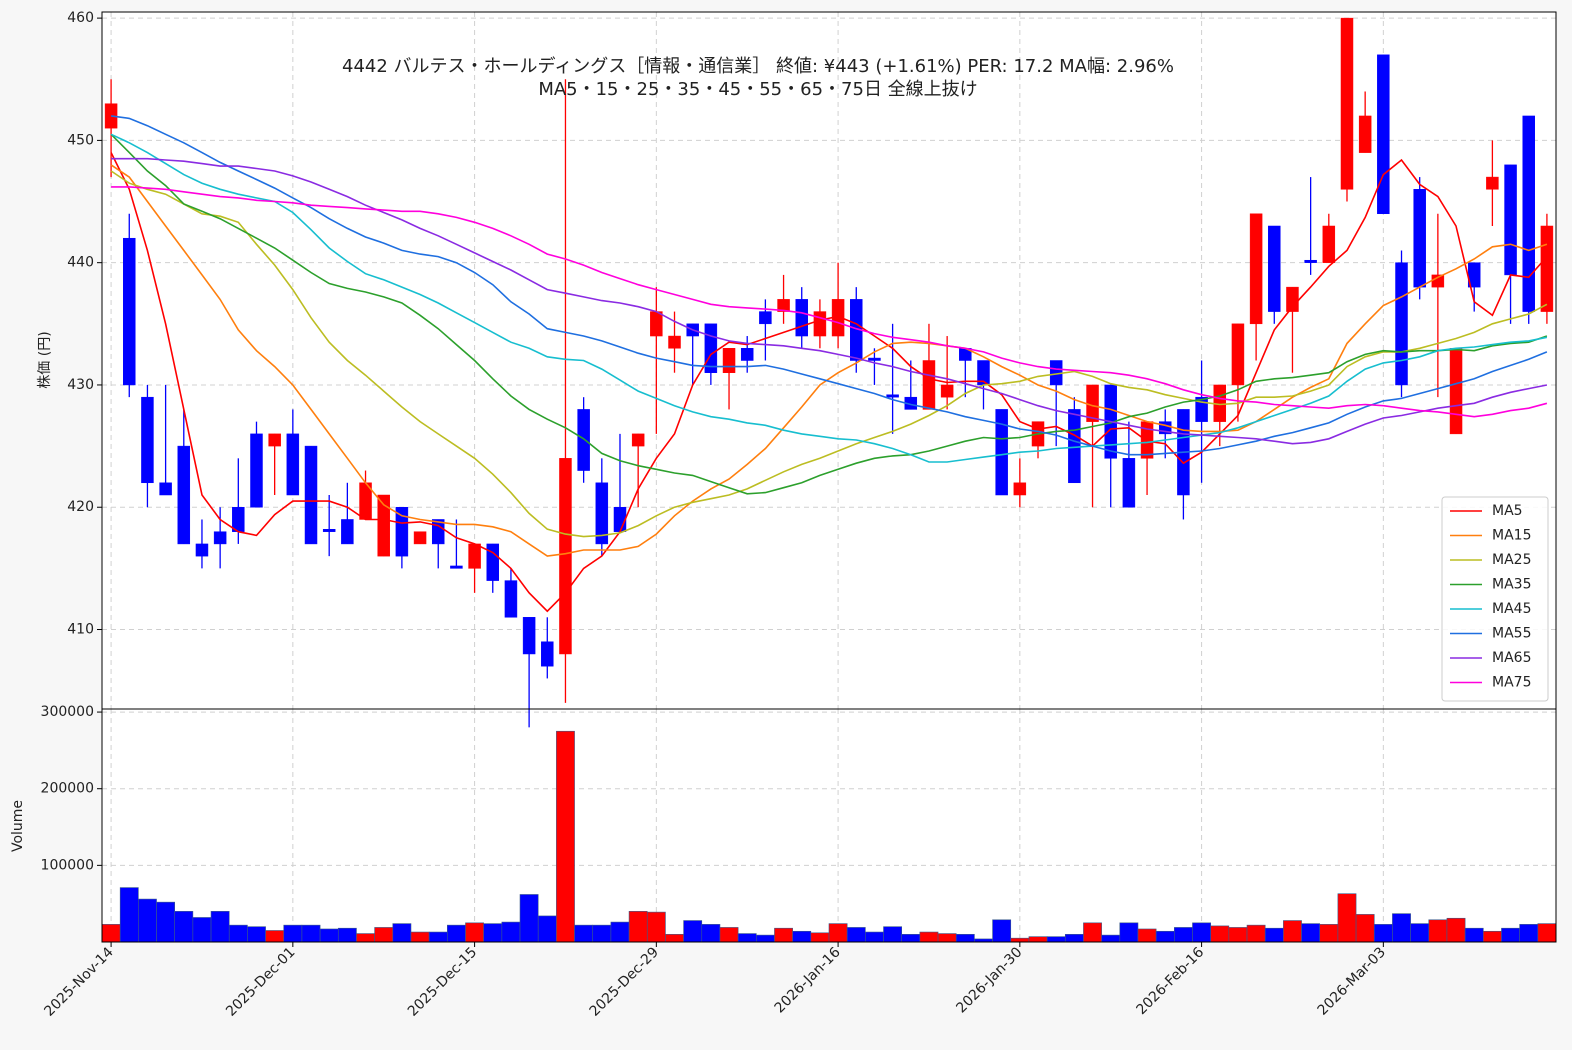  I want to click on legend-label: MA55, so click(1511, 634).